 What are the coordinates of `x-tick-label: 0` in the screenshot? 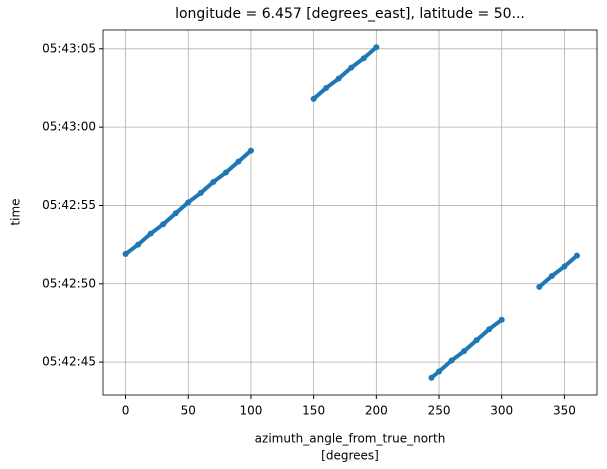 It's located at (126, 411).